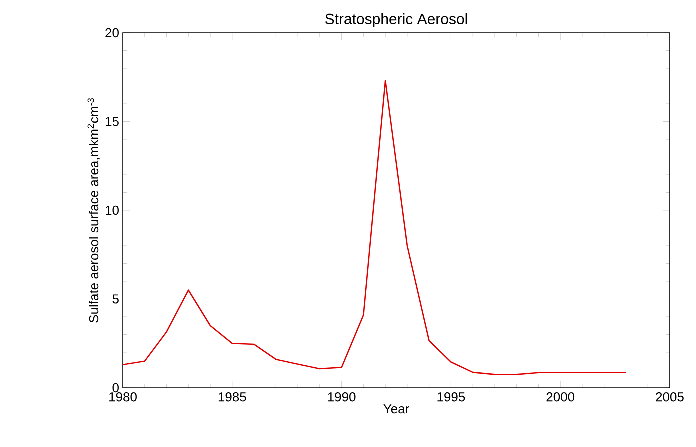  I want to click on x-tick-label: 1985, so click(232, 397).